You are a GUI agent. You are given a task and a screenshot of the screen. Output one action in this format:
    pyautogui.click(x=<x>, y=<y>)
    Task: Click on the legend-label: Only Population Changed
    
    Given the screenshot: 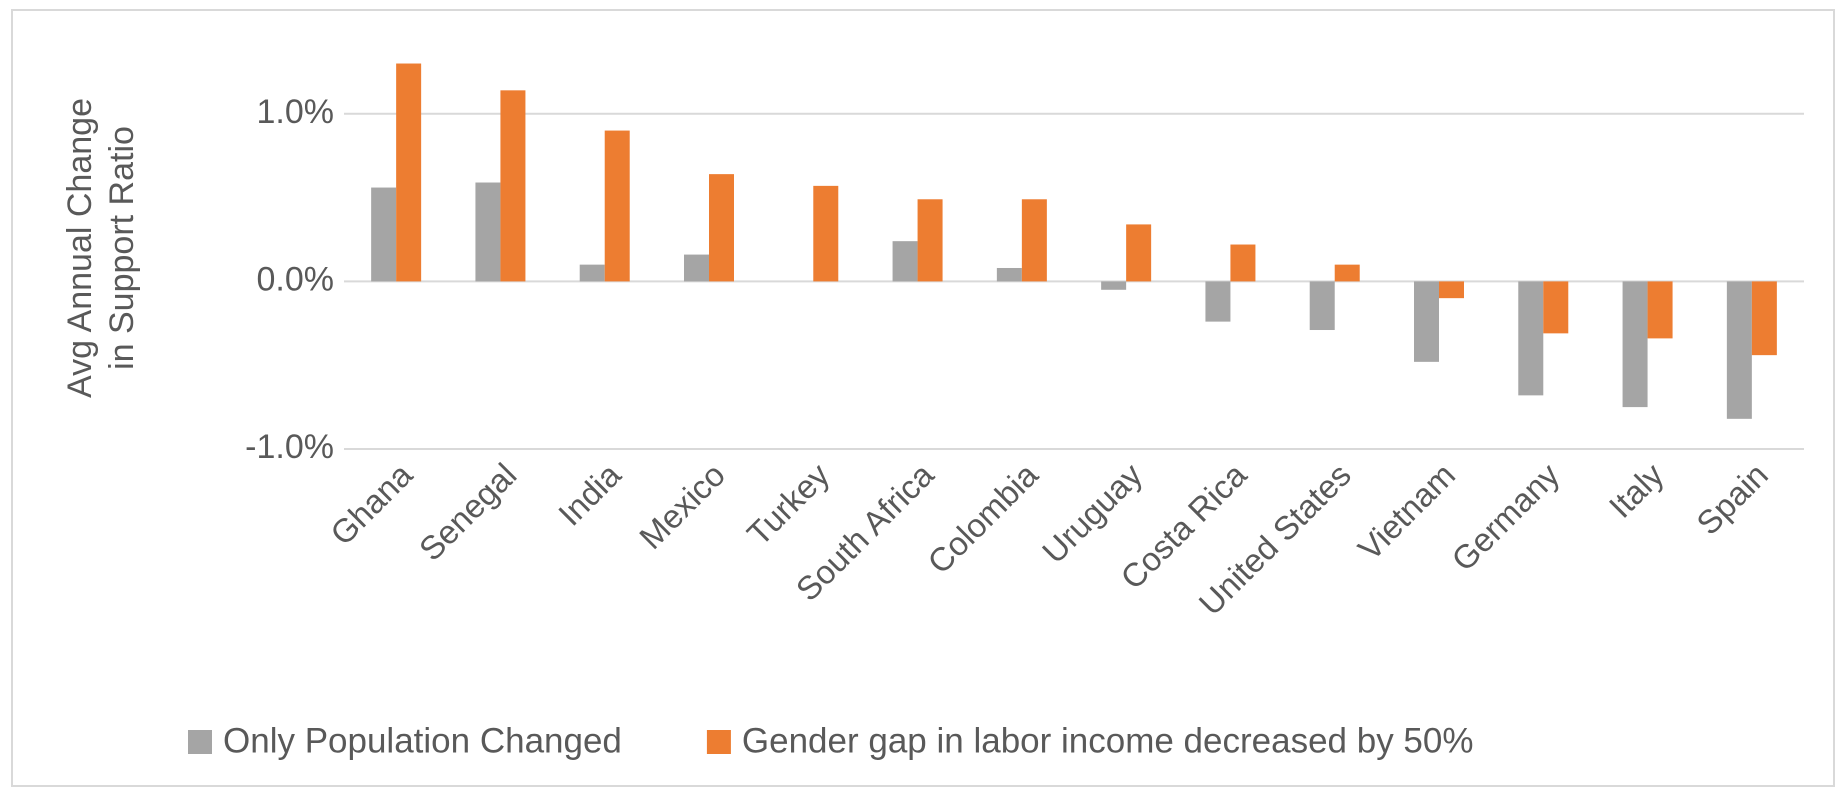 What is the action you would take?
    pyautogui.click(x=422, y=740)
    